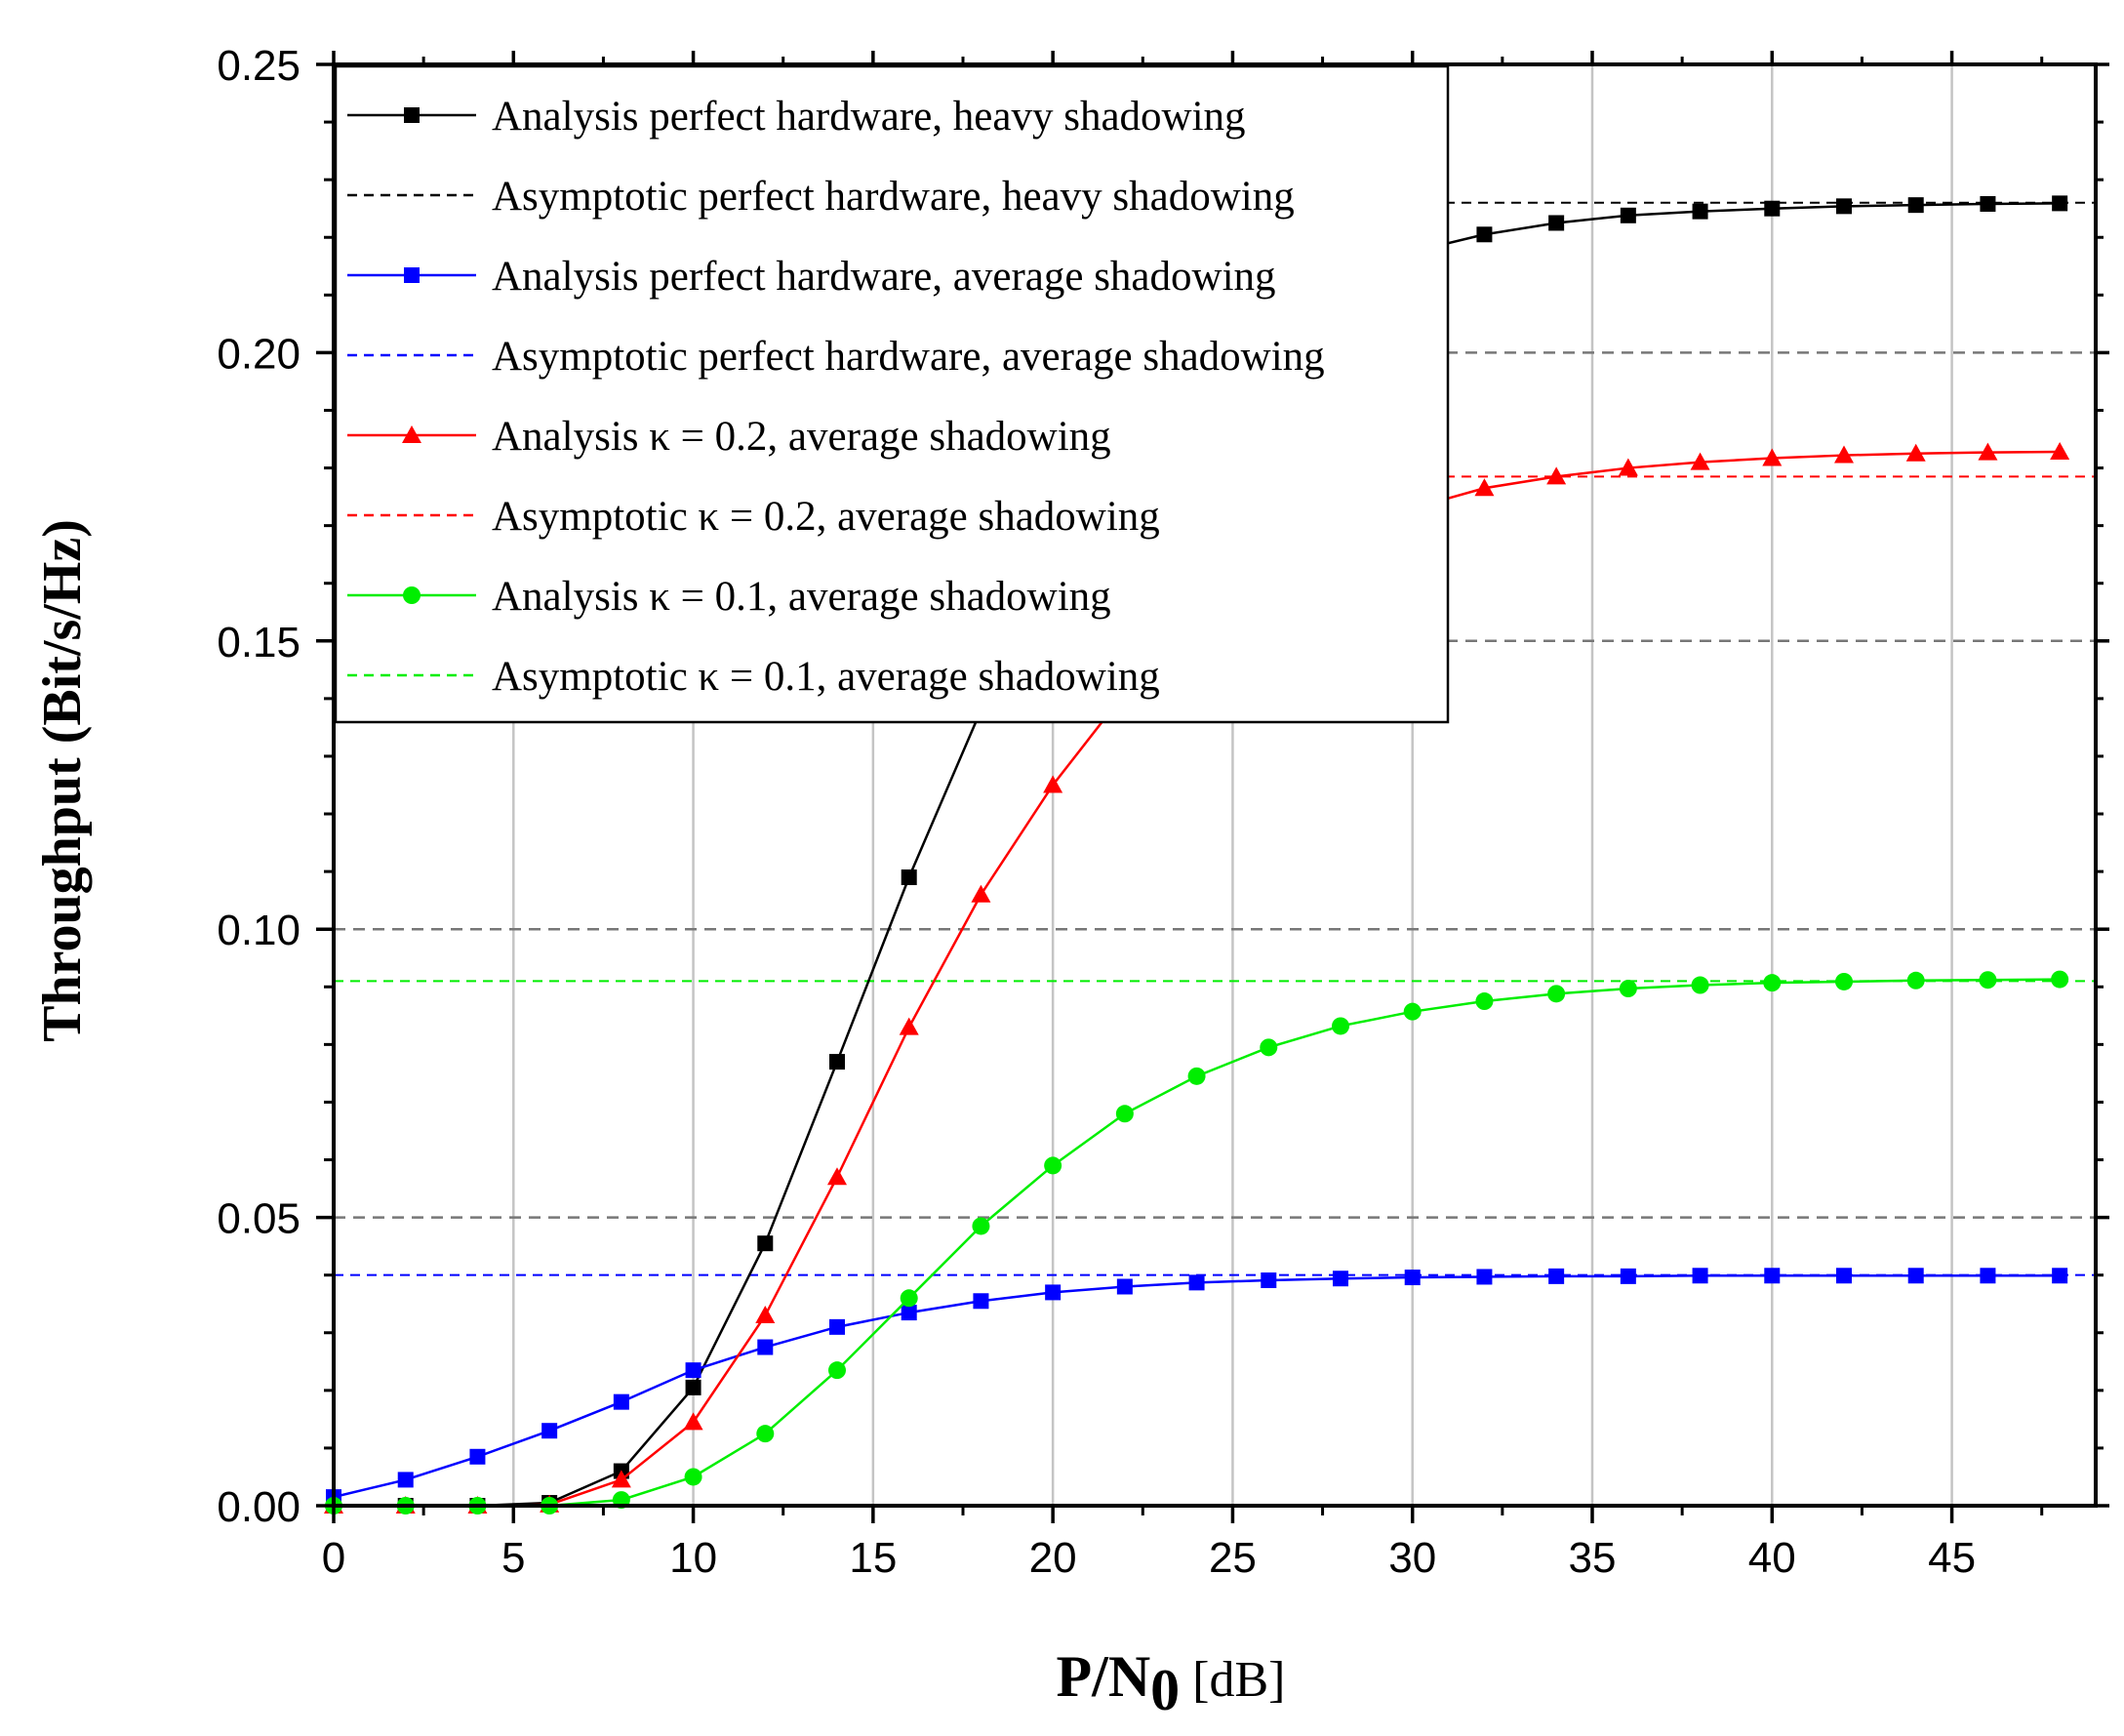 The height and width of the screenshot is (1736, 2124). I want to click on x-tick-label-1: 5, so click(513, 1558).